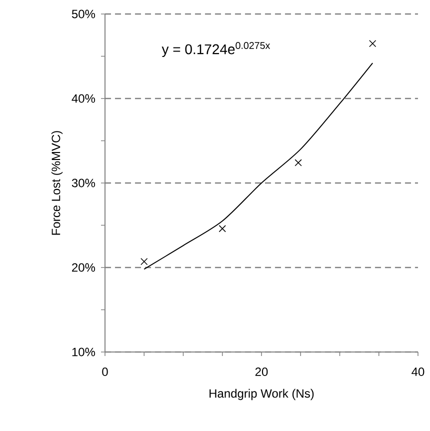  Describe the element at coordinates (57, 183) in the screenshot. I see `y-axis-title: Force Lost (%MVC)` at that location.